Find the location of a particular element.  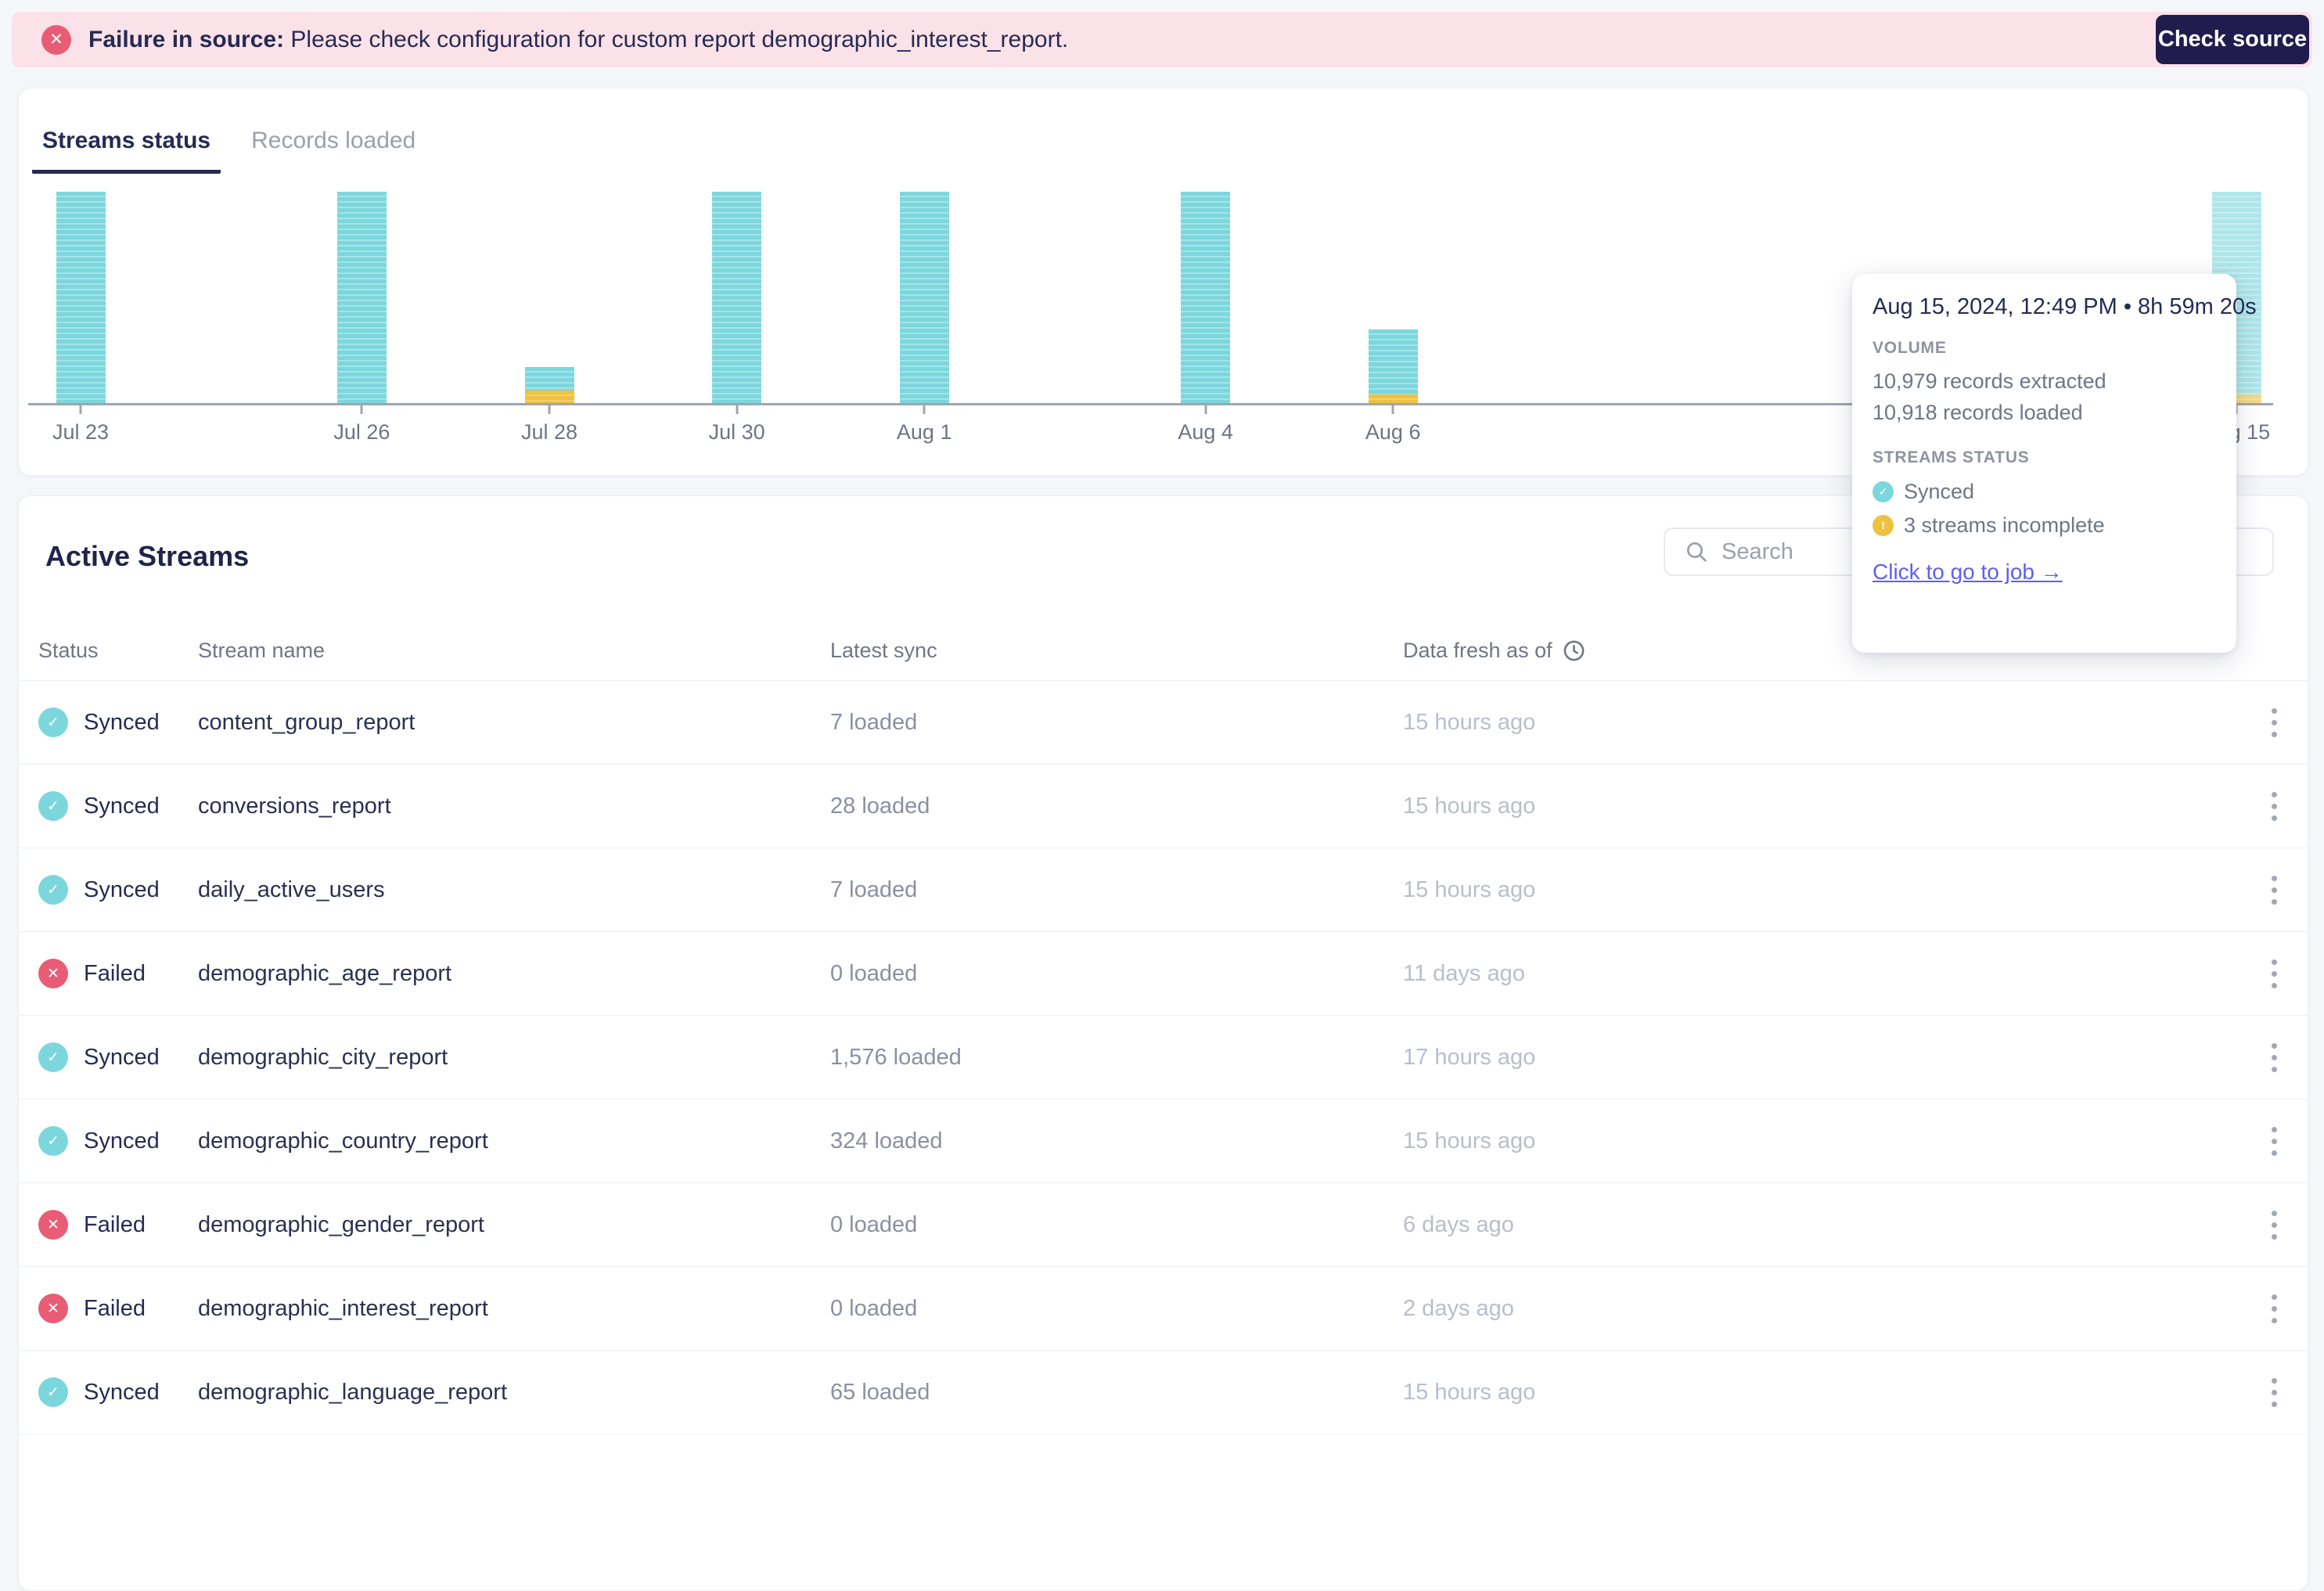

axis-tick-label: Jul 28 is located at coordinates (549, 432).